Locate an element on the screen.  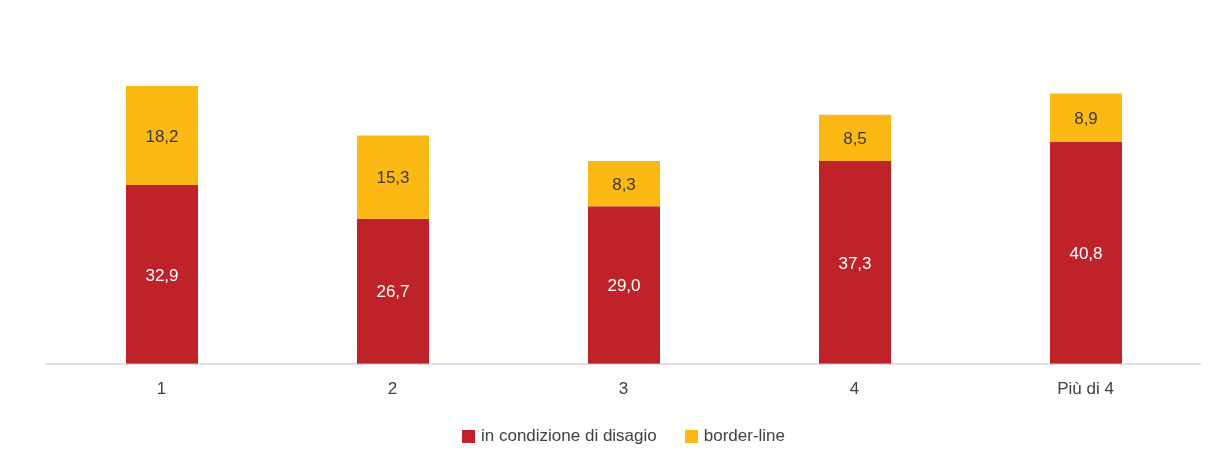
data-label: 26,7 is located at coordinates (393, 292).